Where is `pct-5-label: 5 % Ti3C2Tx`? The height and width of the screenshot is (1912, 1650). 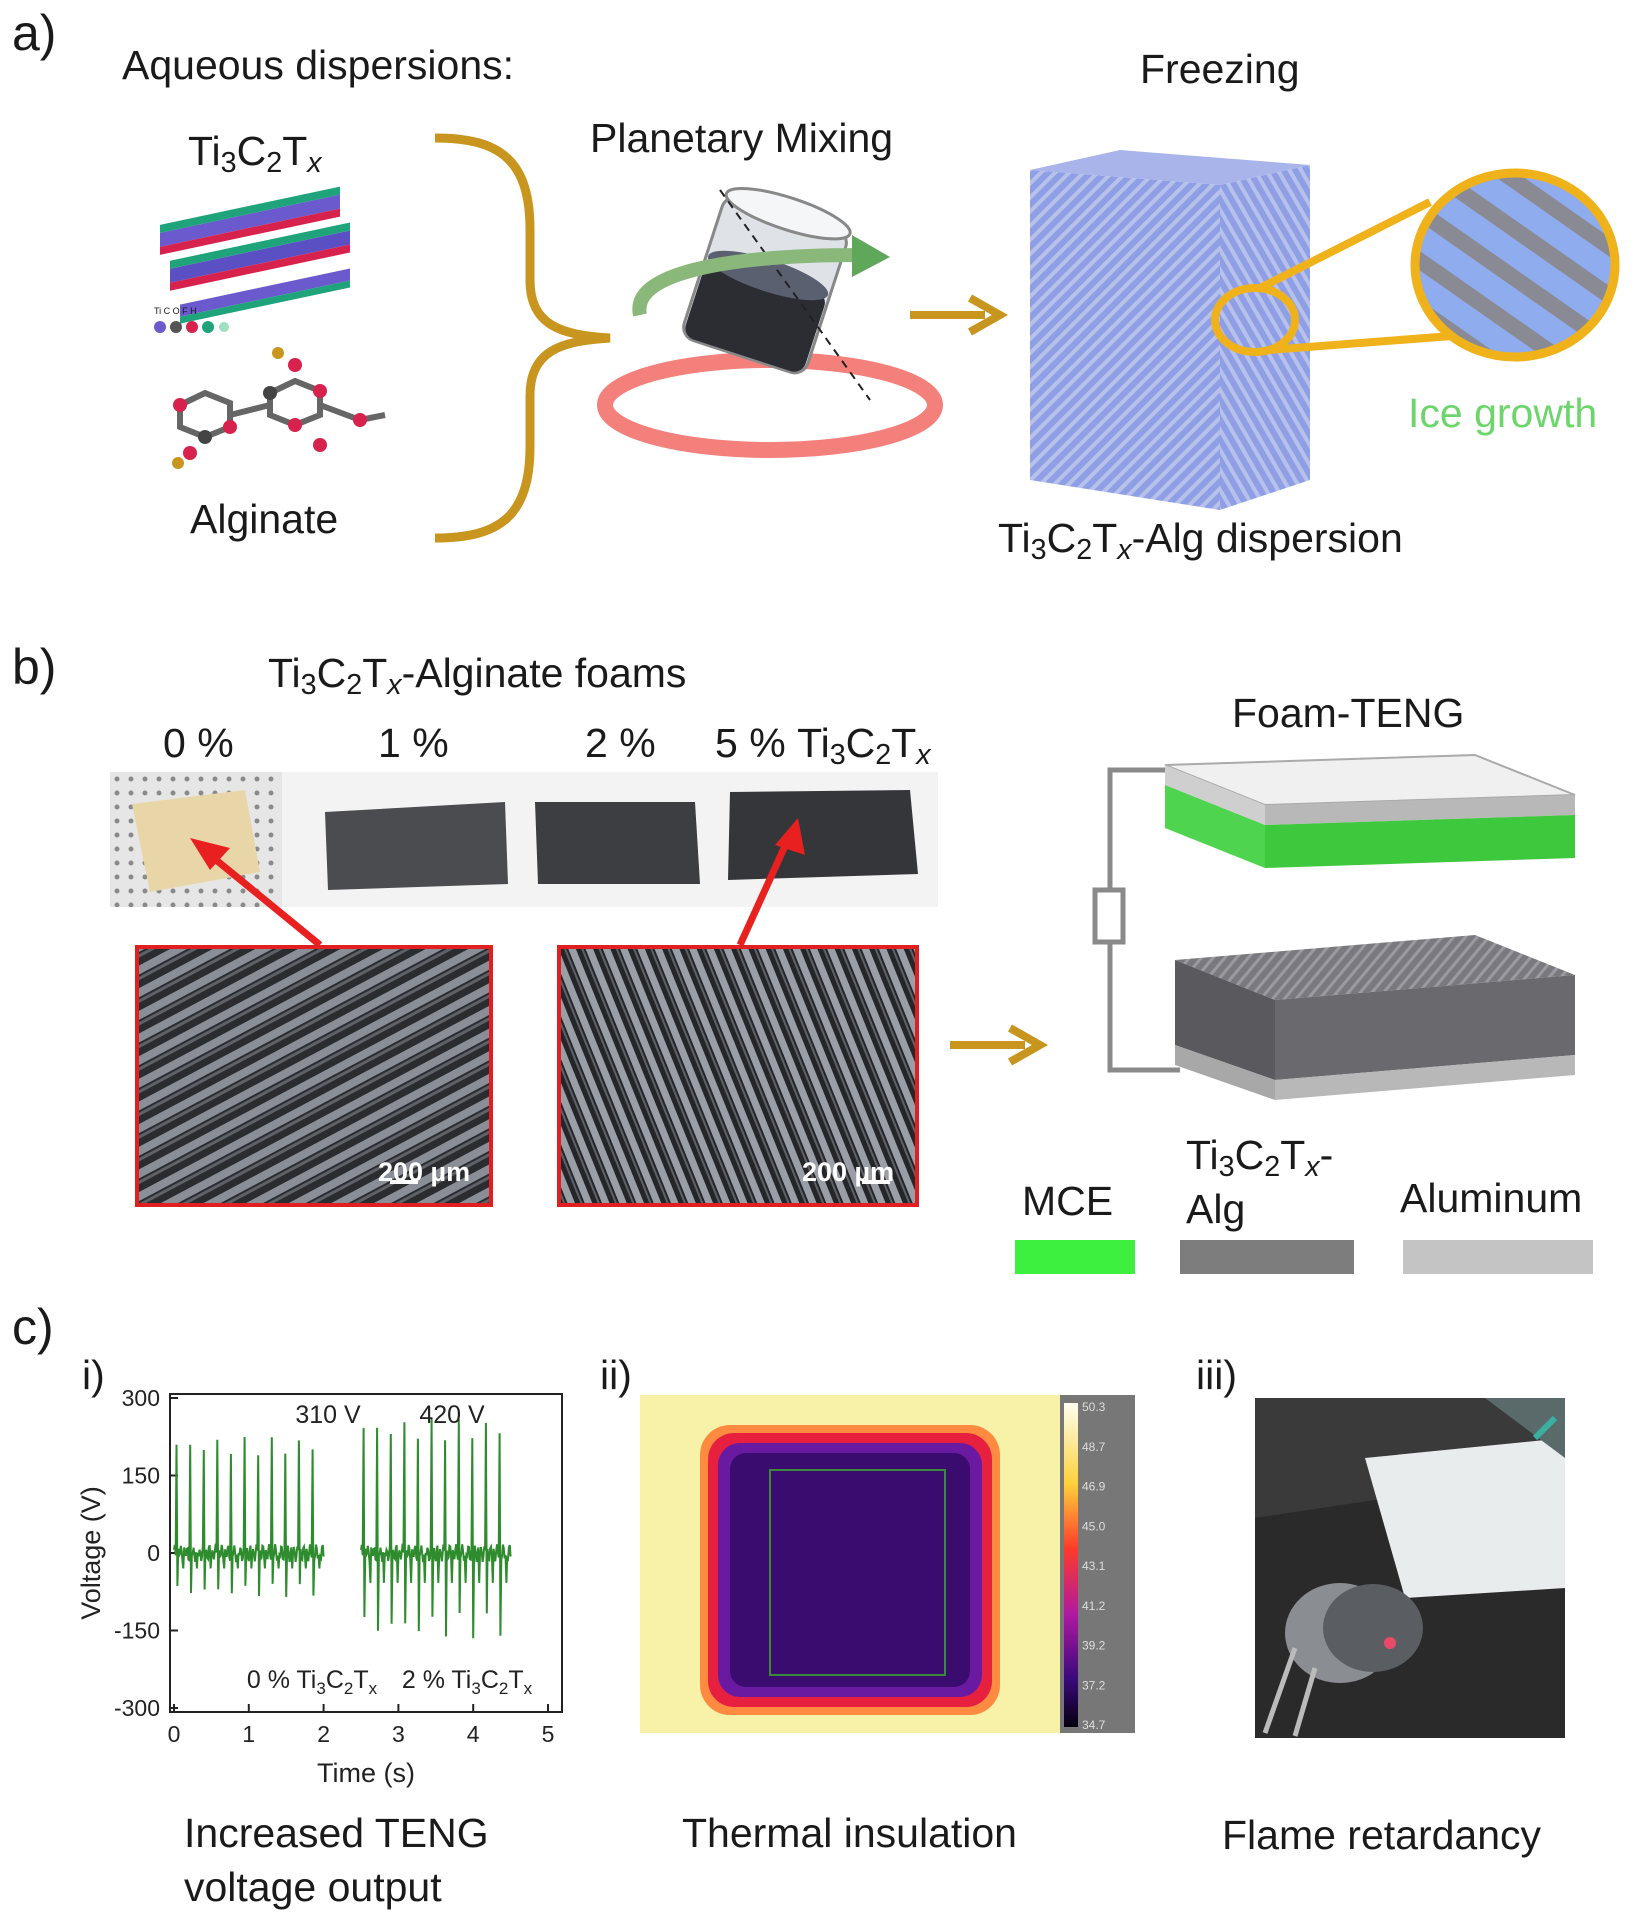 pct-5-label: 5 % Ti3C2Tx is located at coordinates (823, 746).